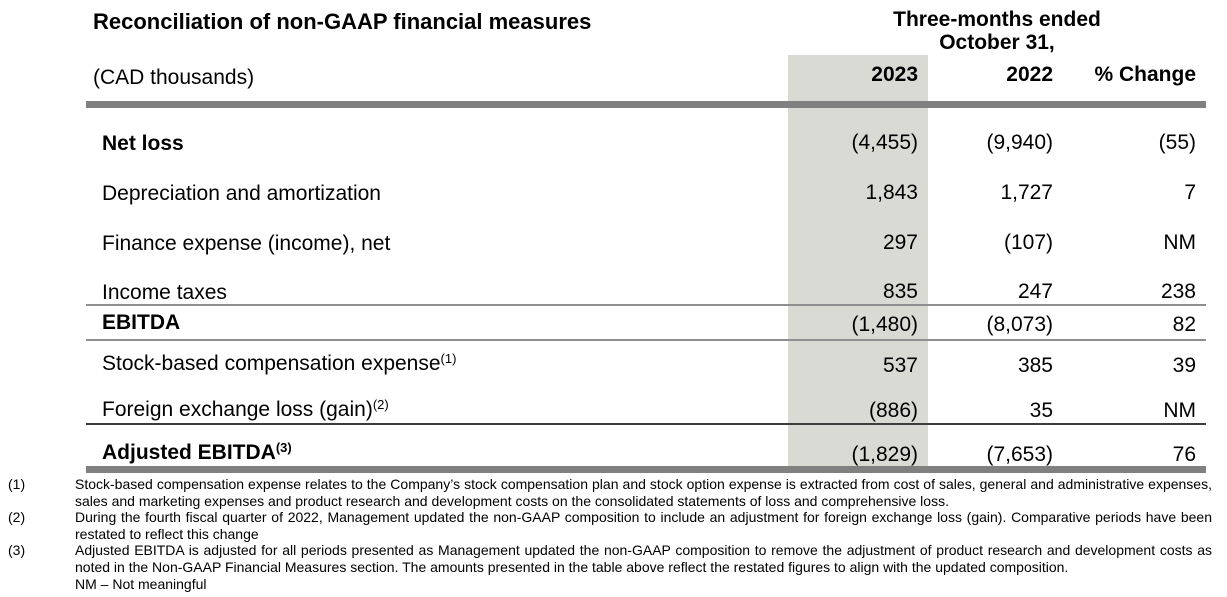 The width and height of the screenshot is (1227, 597). I want to click on row-separator-below-ebitda, so click(646, 340).